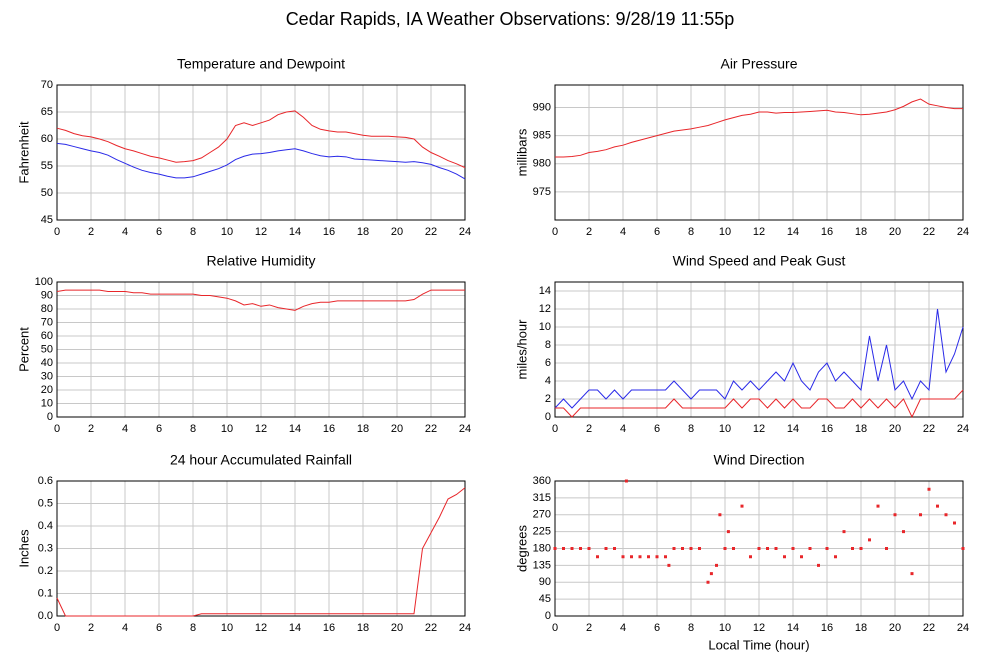  What do you see at coordinates (45, 571) in the screenshot?
I see `y-tick-label: 0.2` at bounding box center [45, 571].